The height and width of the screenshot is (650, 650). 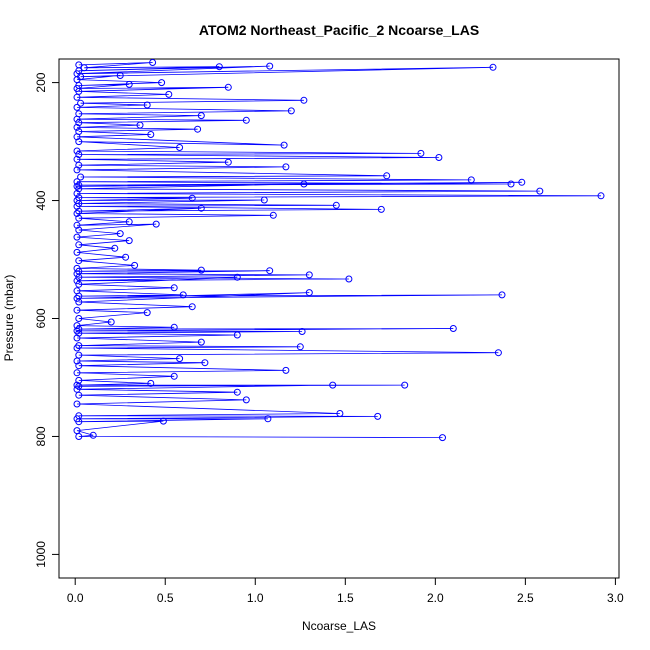 What do you see at coordinates (339, 30) in the screenshot?
I see `chart-title: ATOM2 Northeast_Pacific_2 Ncoarse_LAS` at bounding box center [339, 30].